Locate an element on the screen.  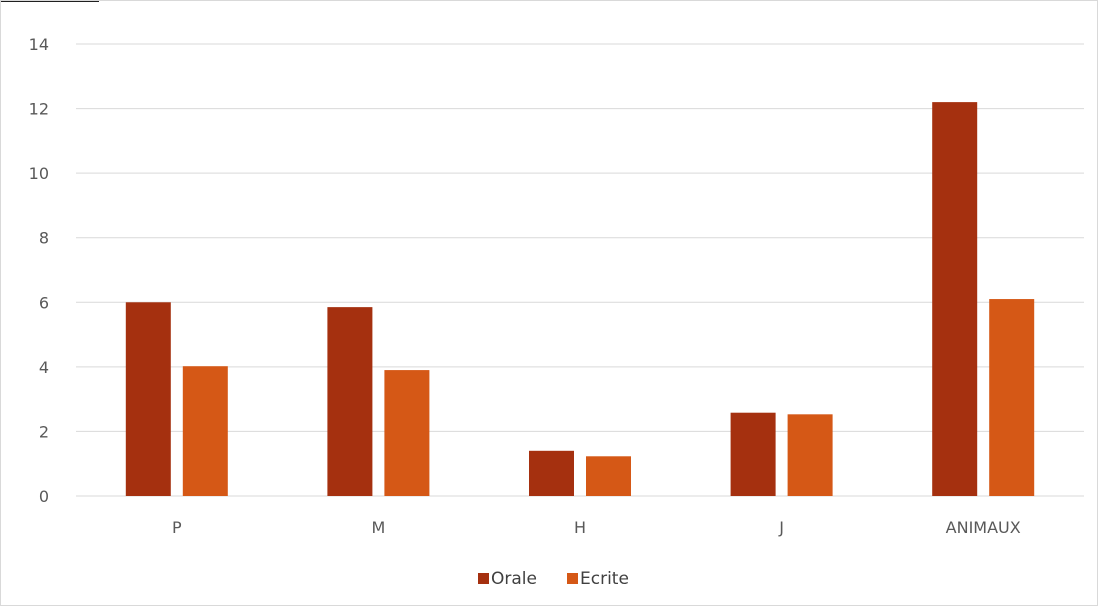
legend-label-orale: Orale is located at coordinates (514, 579).